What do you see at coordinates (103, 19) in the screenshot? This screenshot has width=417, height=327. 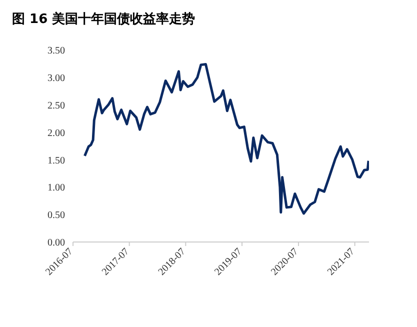 I see `chart-title: 图 16 美国十年国债收益率走势` at bounding box center [103, 19].